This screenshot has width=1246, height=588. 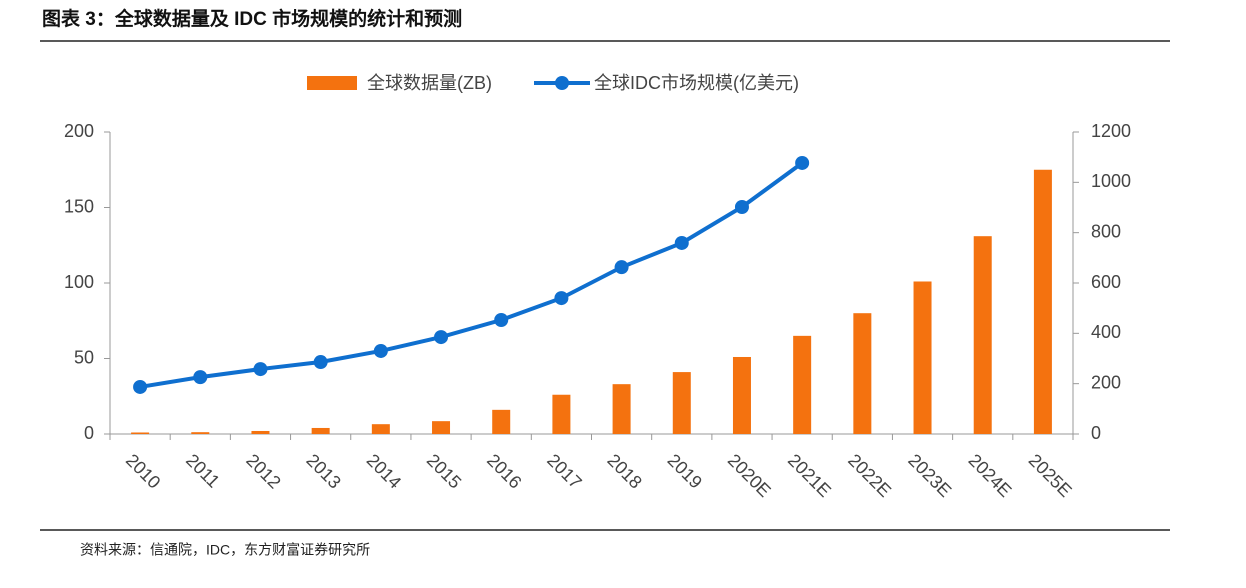 What do you see at coordinates (1106, 231) in the screenshot?
I see `y2-tick-label: 800` at bounding box center [1106, 231].